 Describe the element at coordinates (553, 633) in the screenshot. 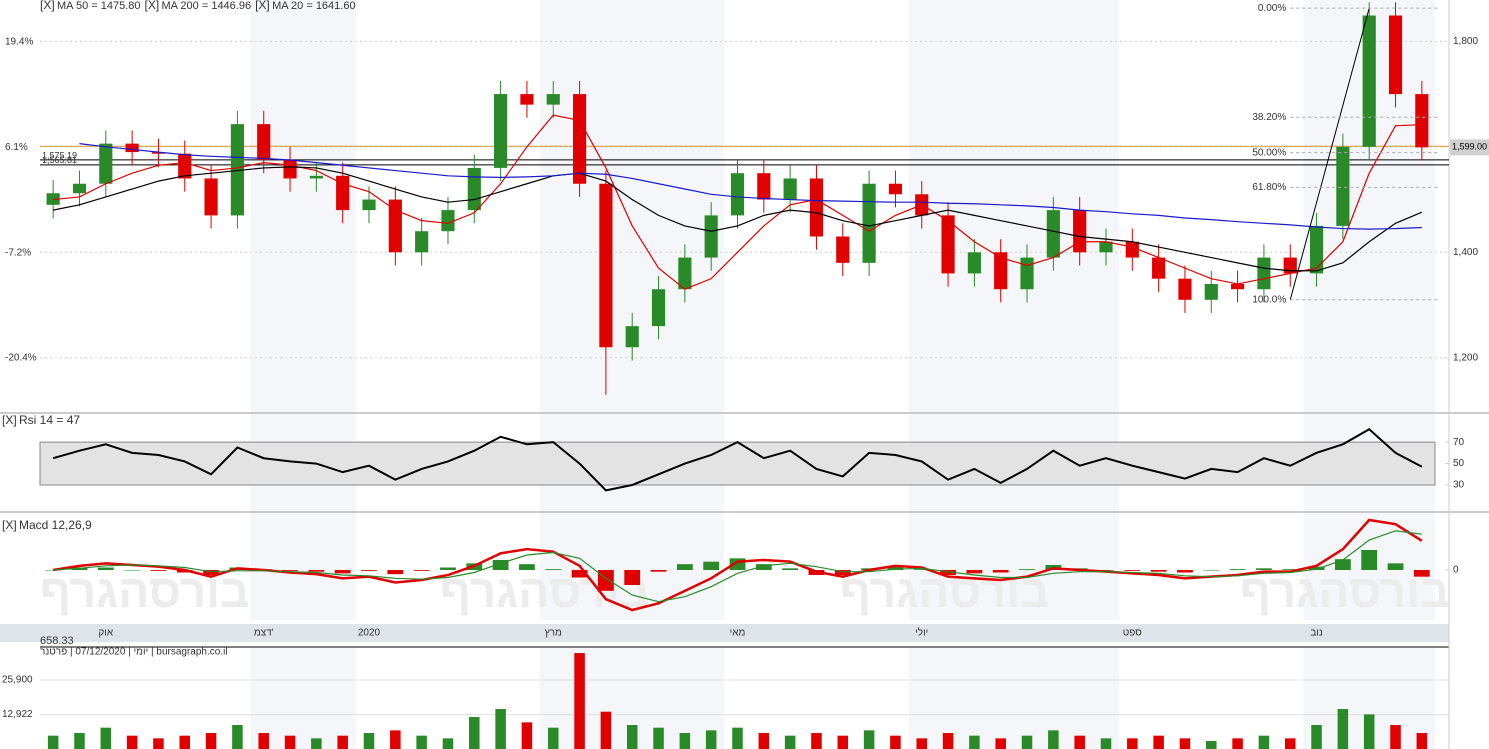

I see `x-tick-label: מרץ` at that location.